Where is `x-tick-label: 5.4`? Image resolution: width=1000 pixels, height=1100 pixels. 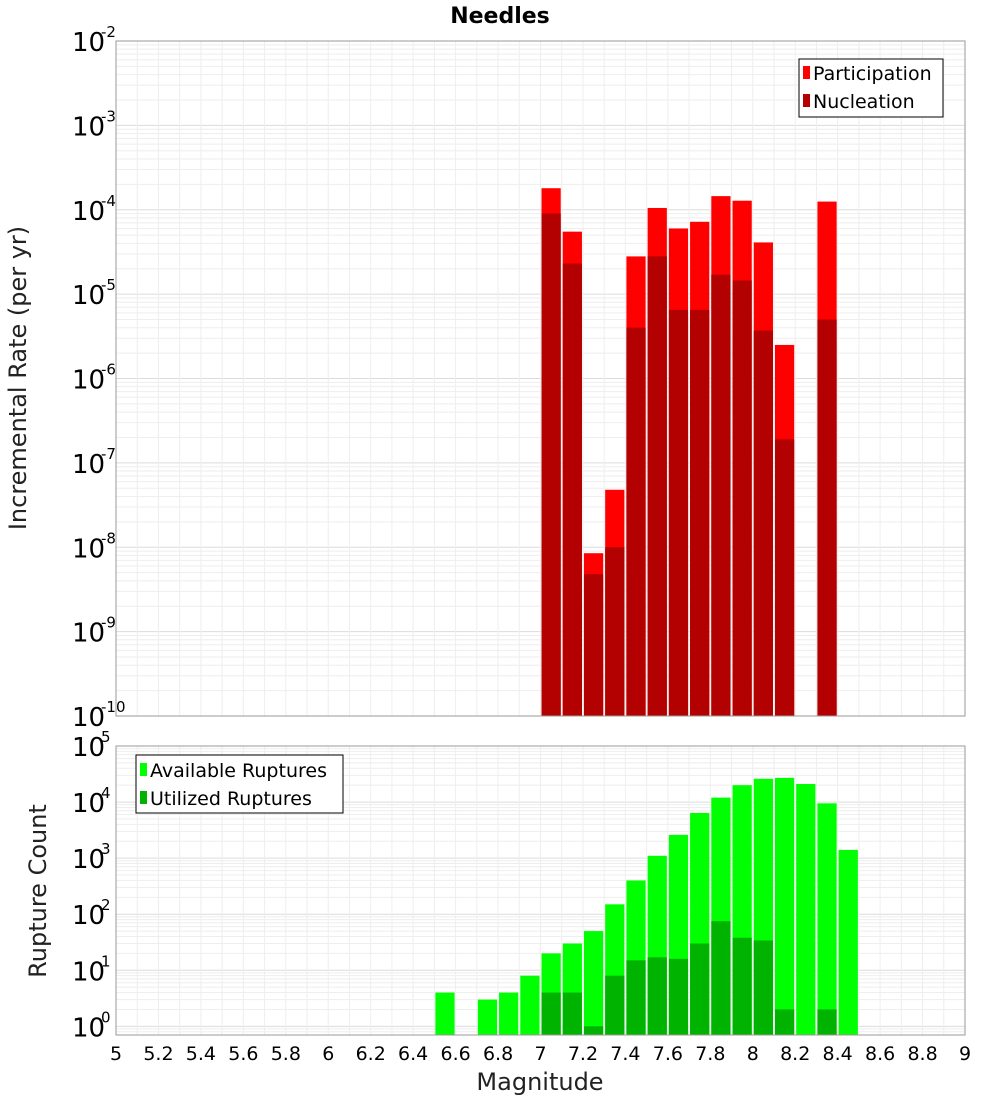 x-tick-label: 5.4 is located at coordinates (201, 1054).